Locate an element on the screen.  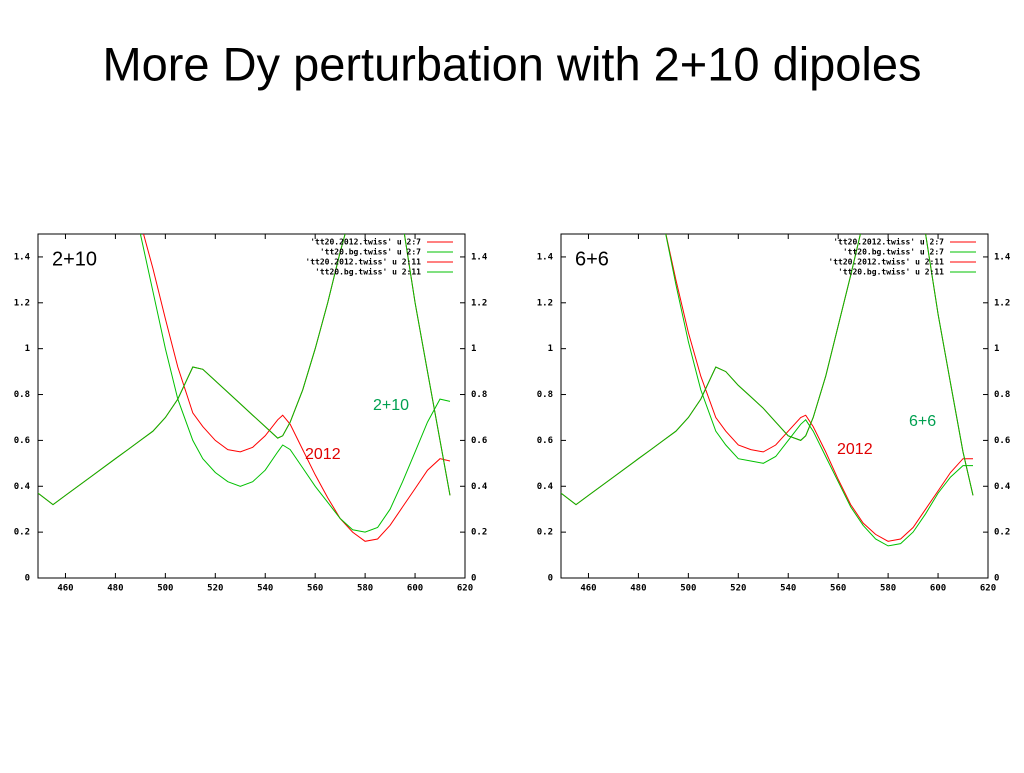
annotation: 2+10 is located at coordinates (391, 405).